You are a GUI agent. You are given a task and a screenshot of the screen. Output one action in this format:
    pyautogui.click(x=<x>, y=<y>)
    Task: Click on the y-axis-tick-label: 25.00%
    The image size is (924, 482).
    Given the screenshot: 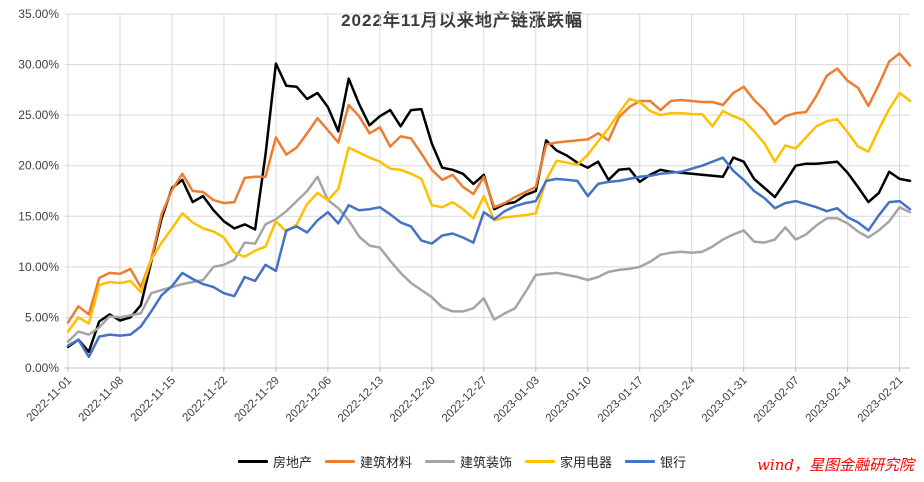 What is the action you would take?
    pyautogui.click(x=38, y=115)
    